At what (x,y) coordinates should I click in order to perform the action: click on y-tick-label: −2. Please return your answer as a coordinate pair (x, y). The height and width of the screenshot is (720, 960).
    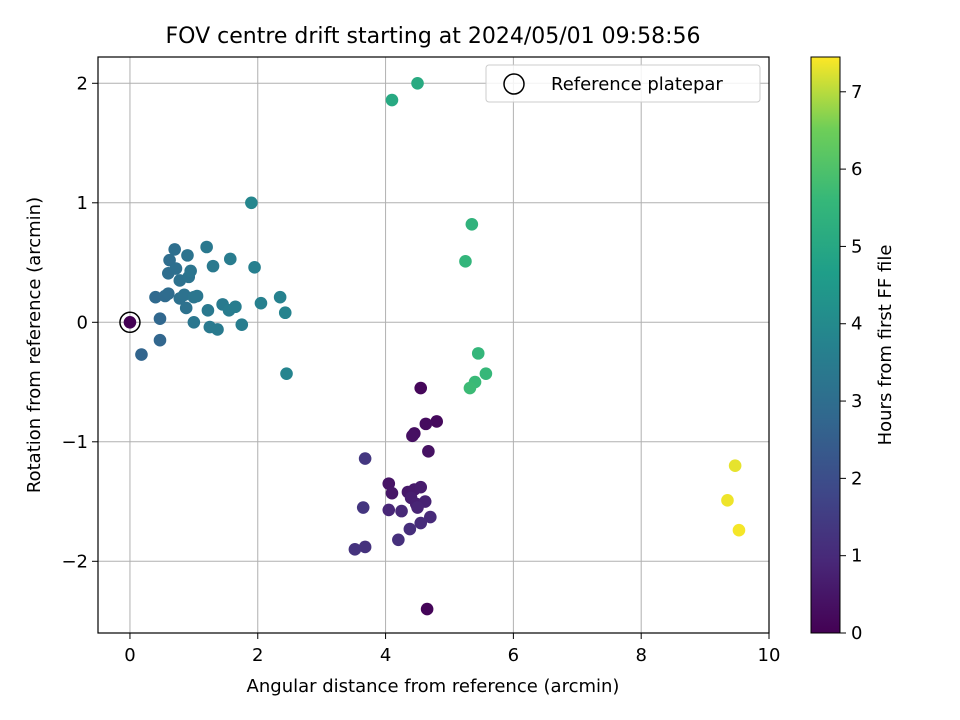
    Looking at the image, I should click on (74, 561).